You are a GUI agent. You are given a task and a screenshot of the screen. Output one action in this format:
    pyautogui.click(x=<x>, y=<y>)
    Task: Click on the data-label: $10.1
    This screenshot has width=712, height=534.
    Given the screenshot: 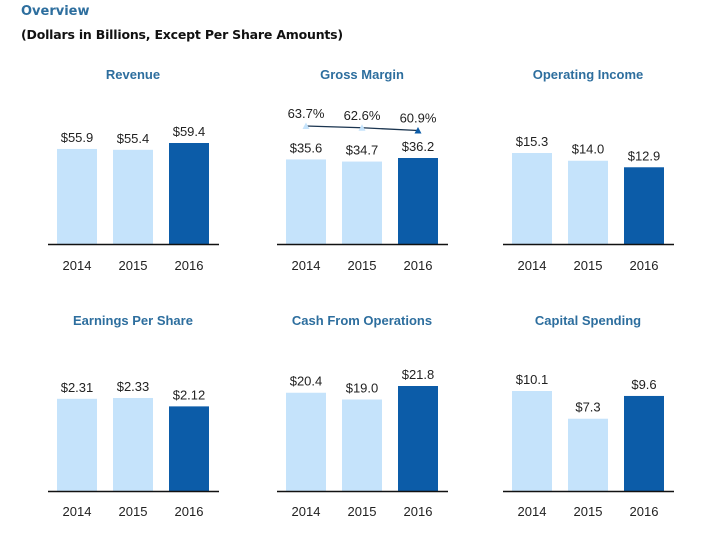 What is the action you would take?
    pyautogui.click(x=532, y=379)
    